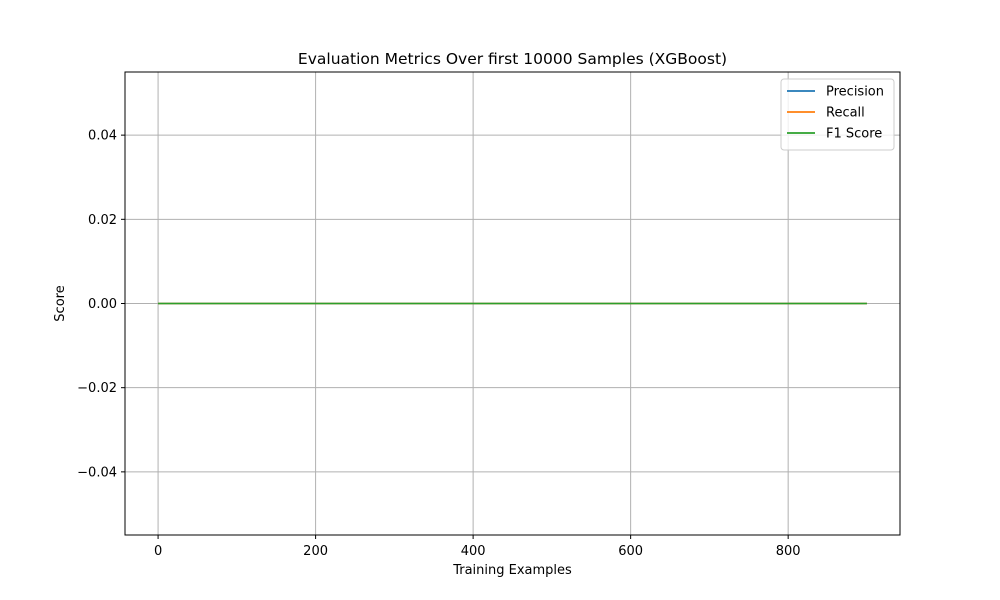  What do you see at coordinates (97, 472) in the screenshot?
I see `y-tick-label: −0.04` at bounding box center [97, 472].